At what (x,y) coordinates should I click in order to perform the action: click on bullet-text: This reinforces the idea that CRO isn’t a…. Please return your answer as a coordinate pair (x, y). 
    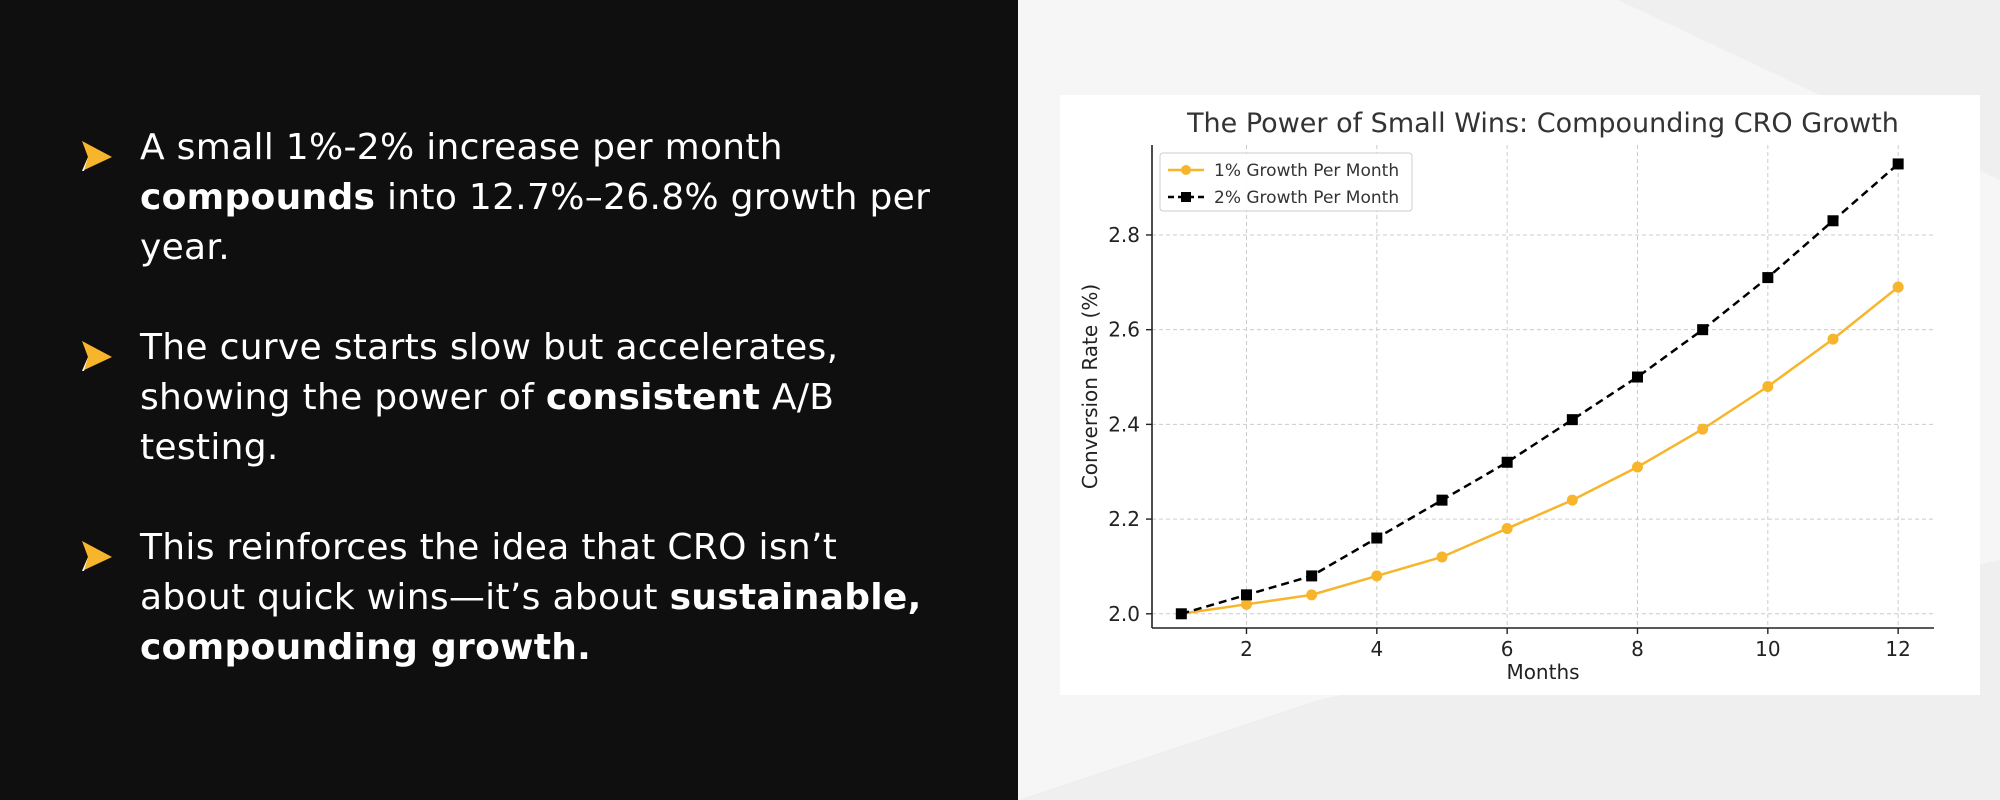
    Looking at the image, I should click on (570, 598).